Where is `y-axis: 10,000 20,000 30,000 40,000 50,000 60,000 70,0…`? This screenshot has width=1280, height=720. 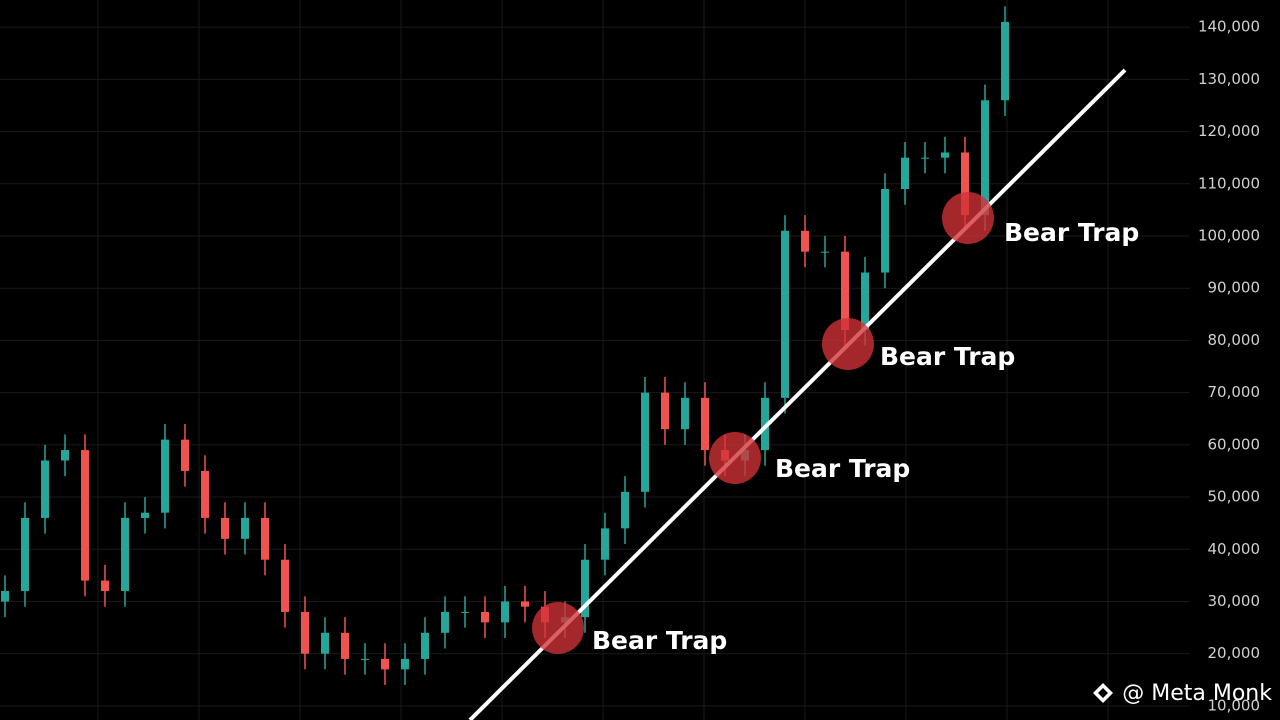 y-axis: 10,000 20,000 30,000 40,000 50,000 60,000 70,0… is located at coordinates (1229, 366).